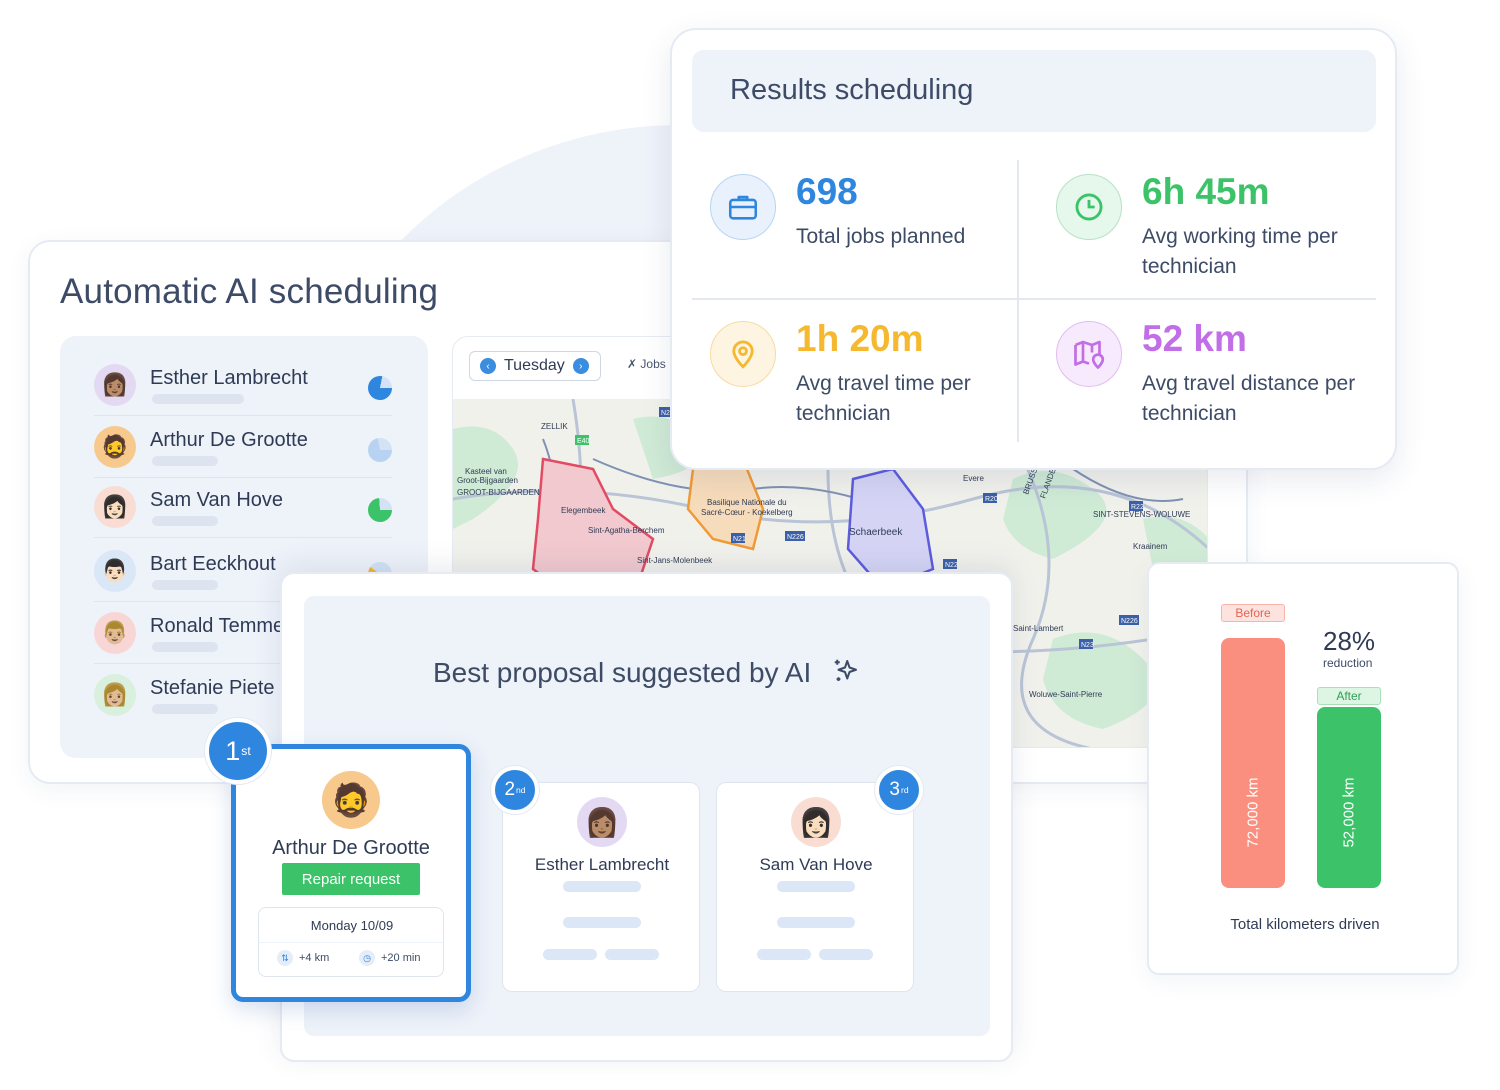  Describe the element at coordinates (246, 751) in the screenshot. I see `rank-suffix: st` at that location.